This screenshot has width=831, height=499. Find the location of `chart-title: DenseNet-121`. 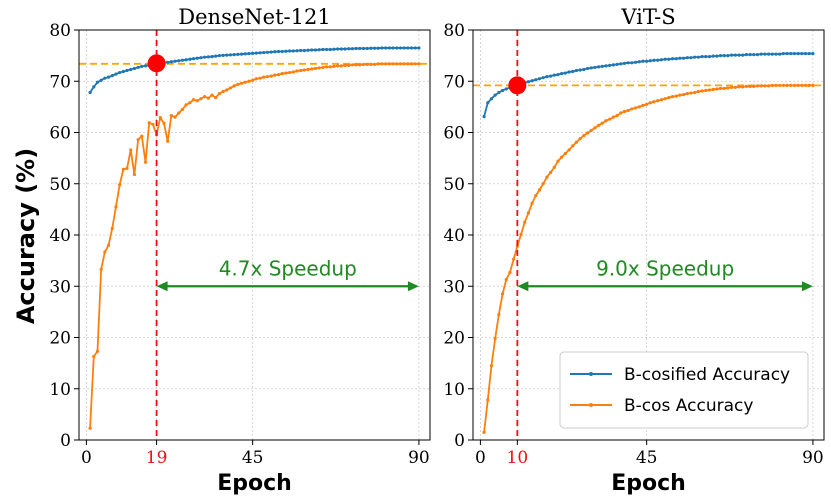

chart-title: DenseNet-121 is located at coordinates (254, 17).